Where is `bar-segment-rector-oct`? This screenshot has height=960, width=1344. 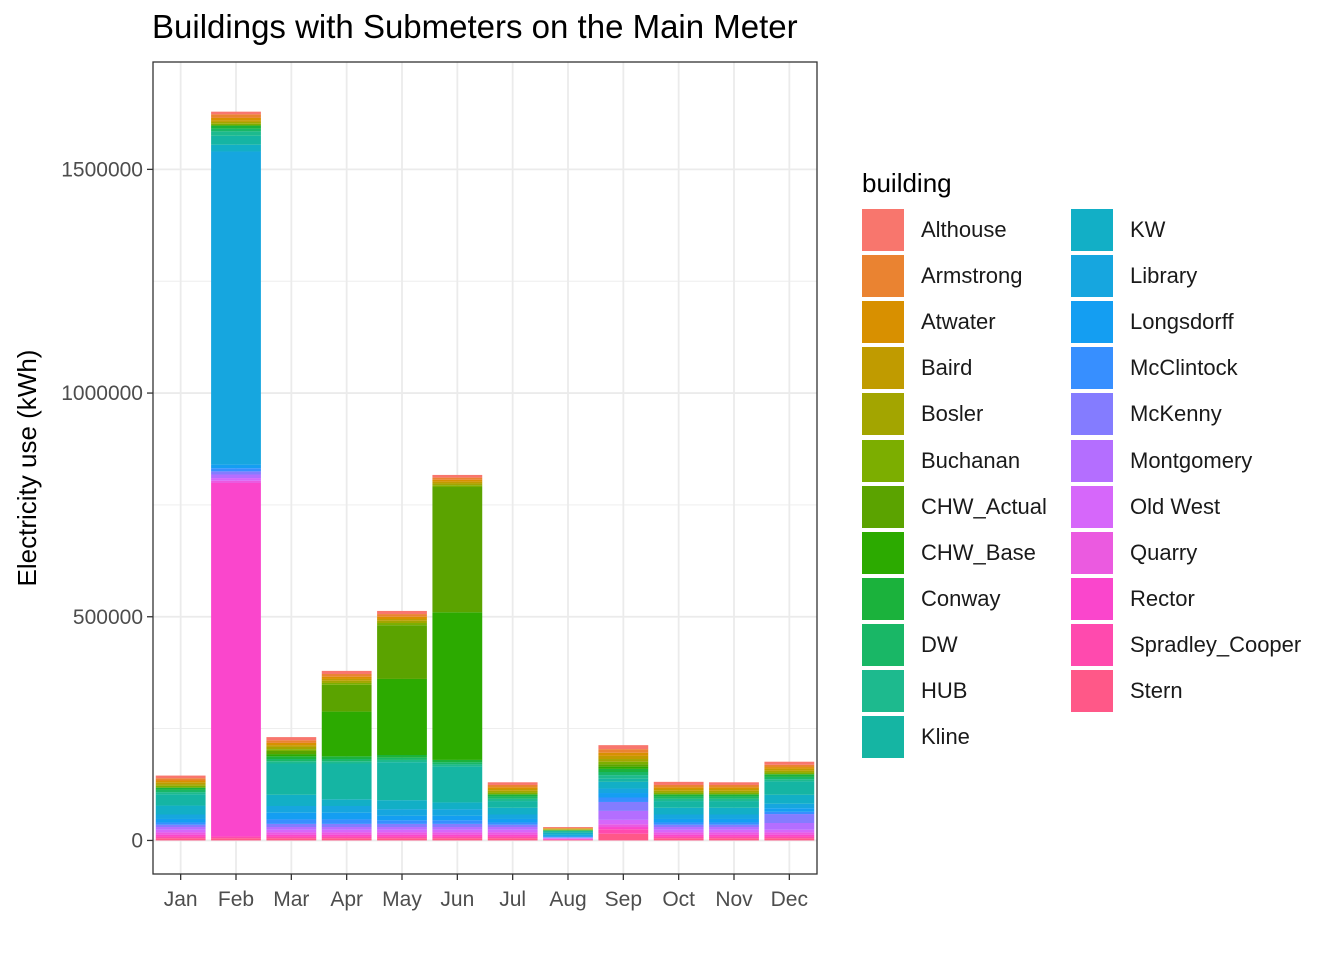 bar-segment-rector-oct is located at coordinates (678, 835).